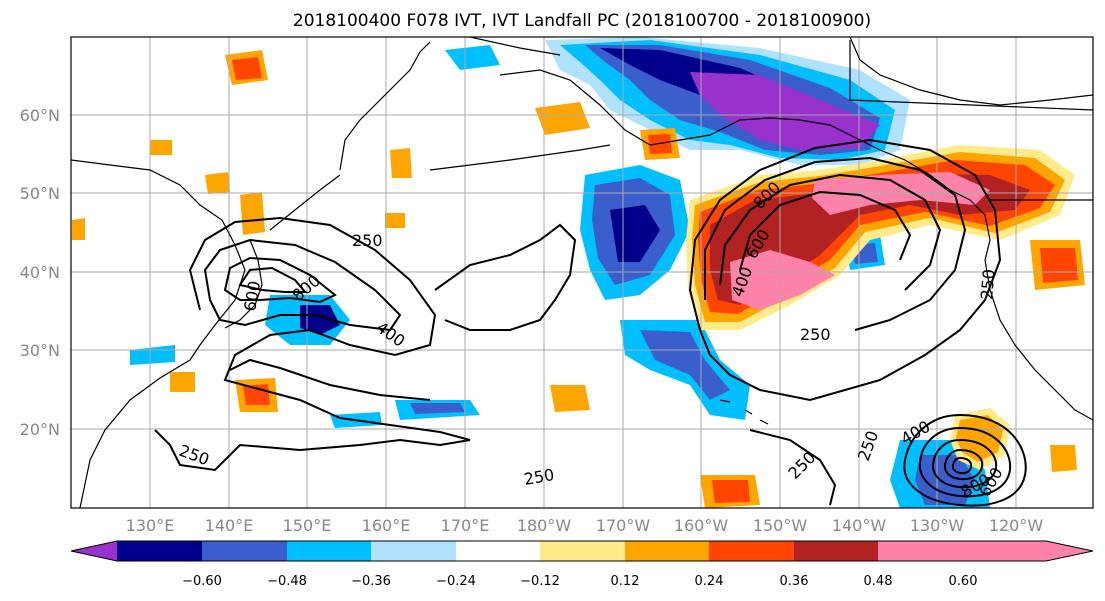 The image size is (1105, 601). What do you see at coordinates (963, 581) in the screenshot?
I see `colorbar-tick-label: 0.60` at bounding box center [963, 581].